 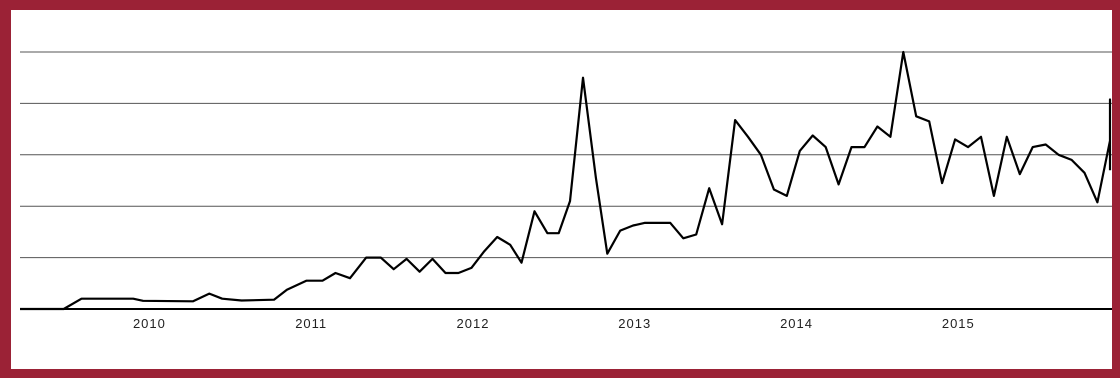 What do you see at coordinates (958, 323) in the screenshot?
I see `x-tick-label-2015: 2015` at bounding box center [958, 323].